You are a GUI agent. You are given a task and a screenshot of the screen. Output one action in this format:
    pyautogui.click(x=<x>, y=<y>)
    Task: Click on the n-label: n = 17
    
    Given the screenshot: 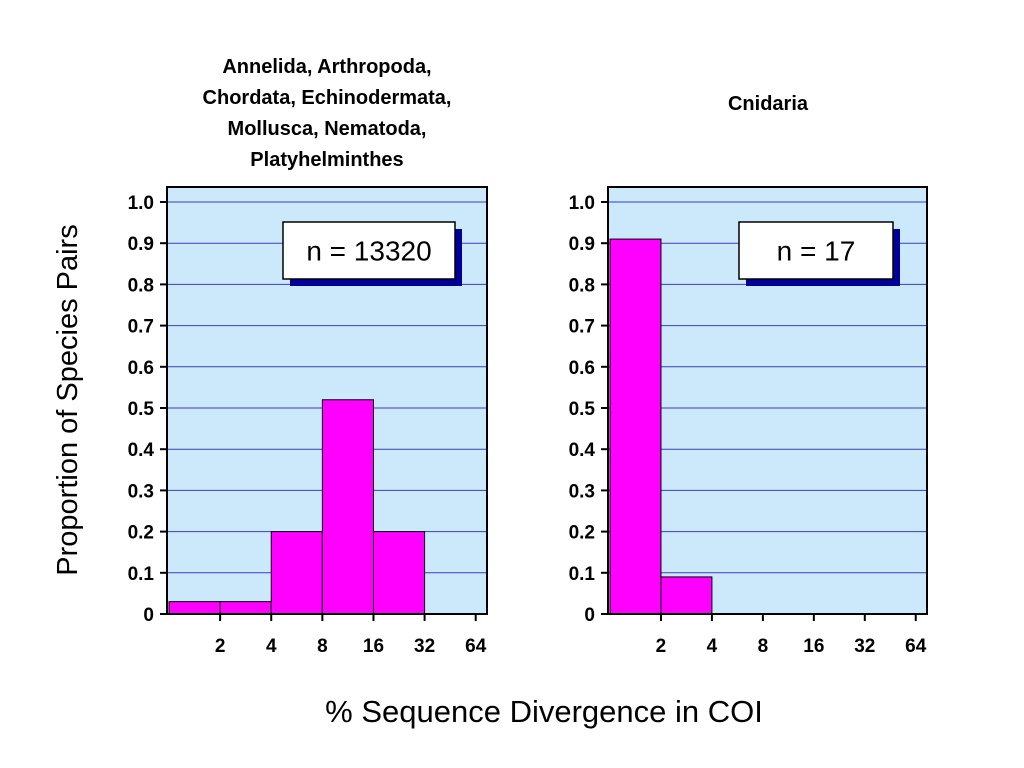 What is the action you would take?
    pyautogui.click(x=816, y=251)
    